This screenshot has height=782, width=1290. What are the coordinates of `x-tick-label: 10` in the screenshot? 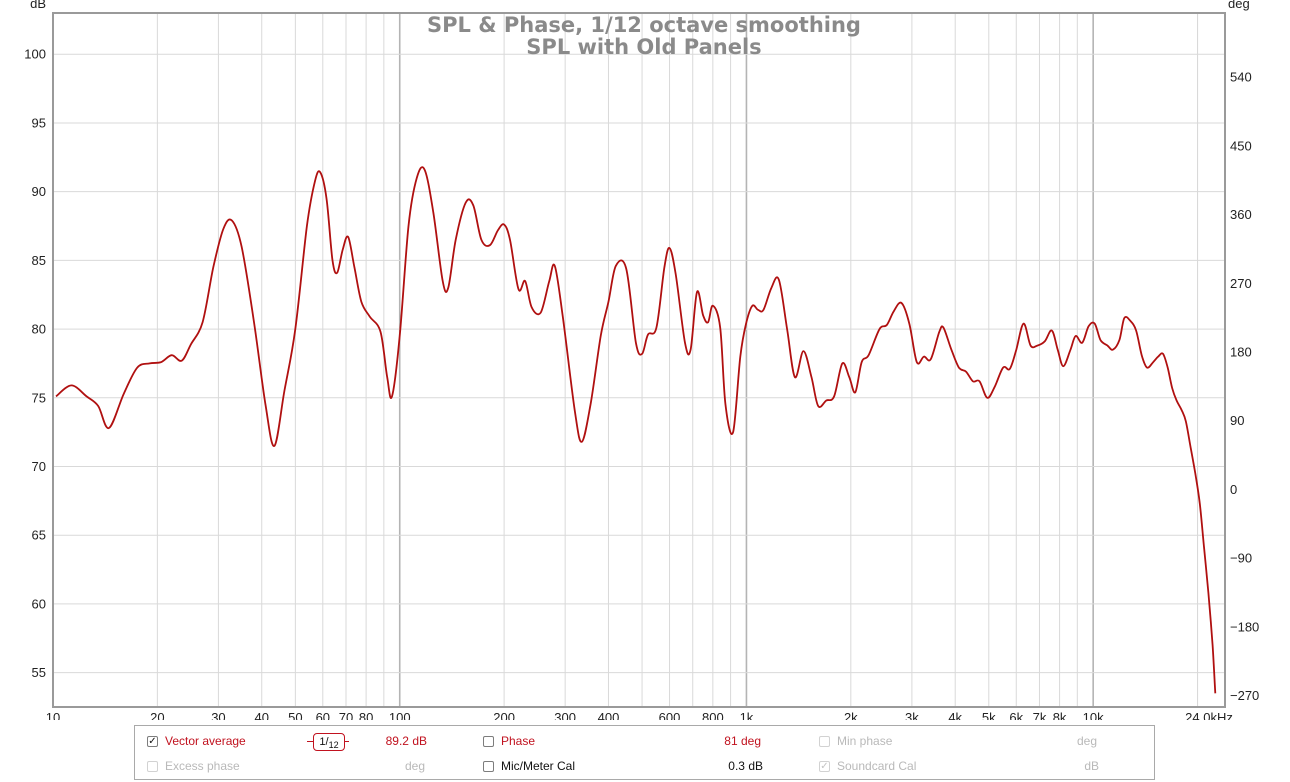 It's located at (53, 715).